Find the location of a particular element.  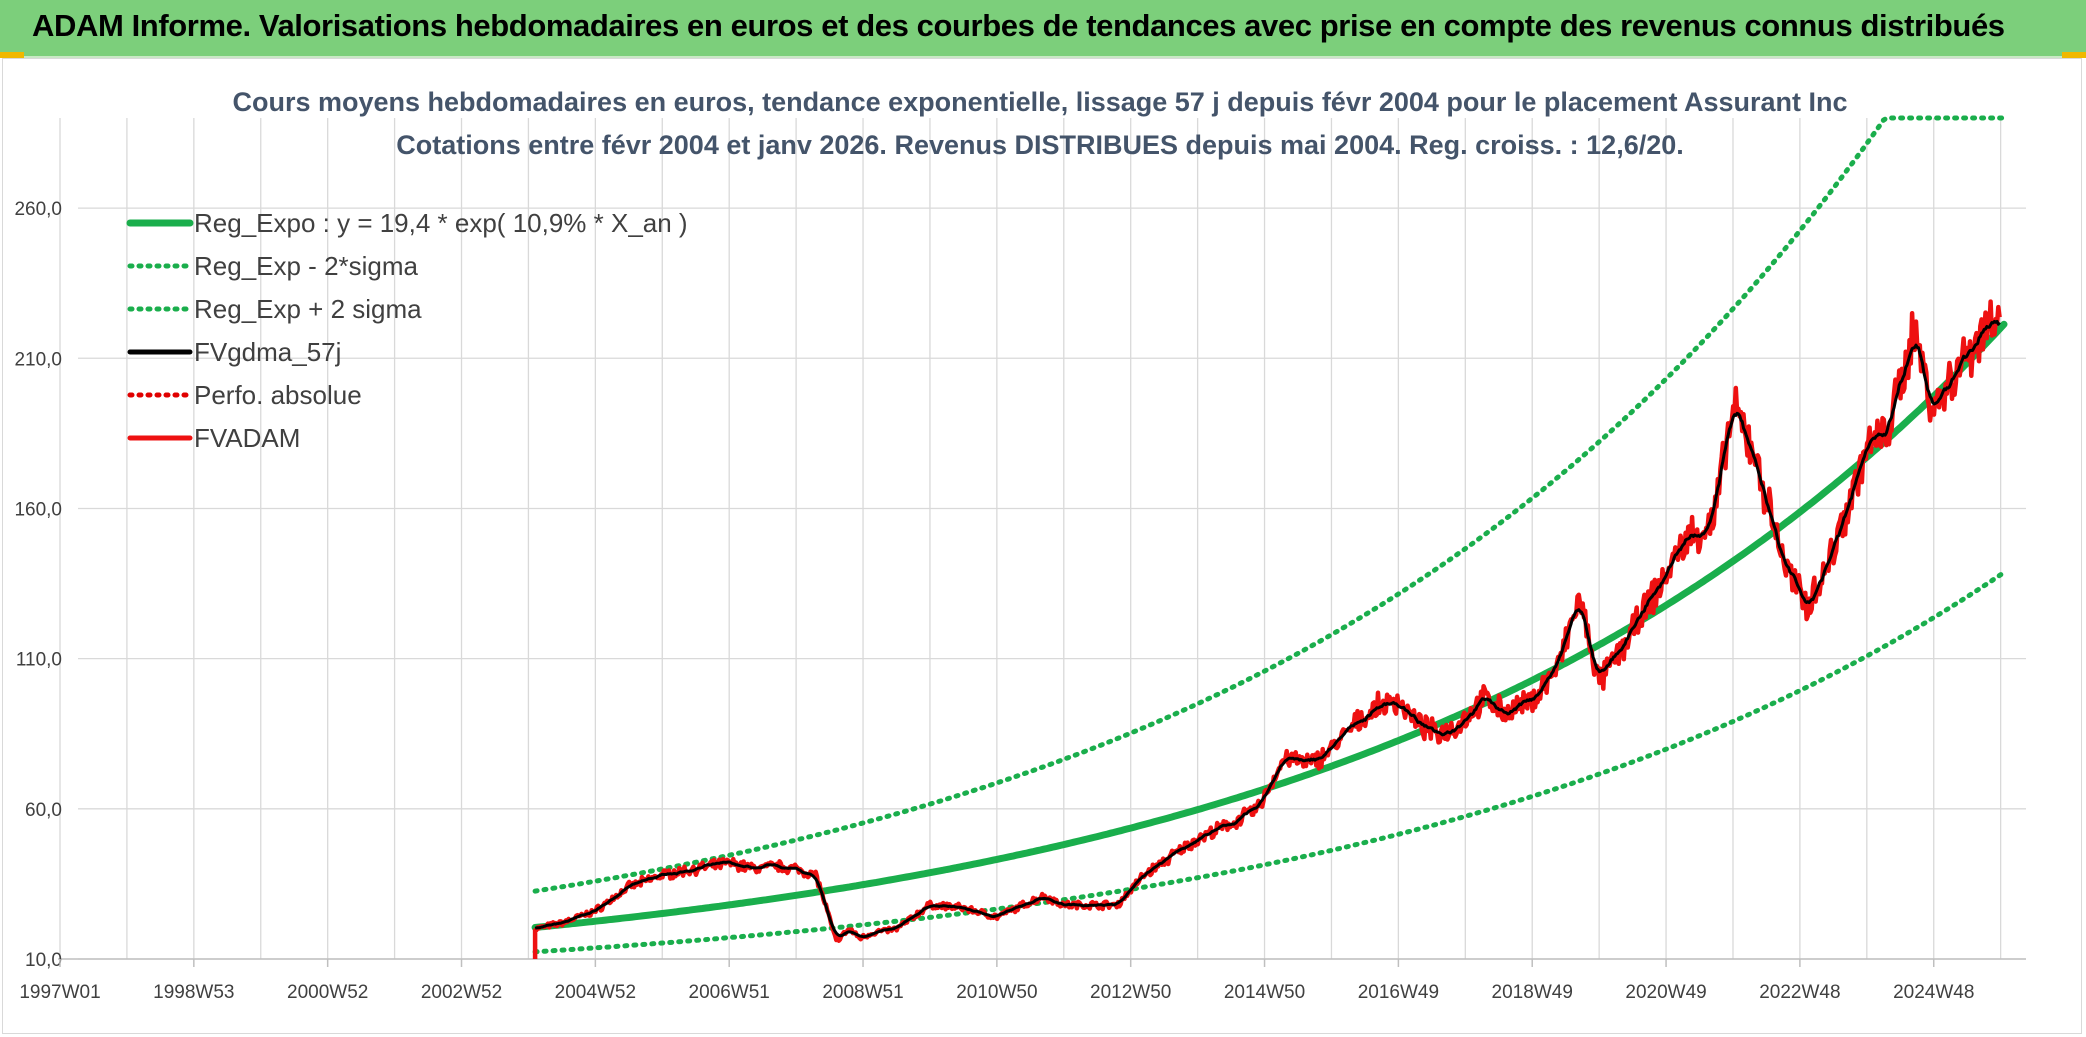

legend-label-fvgdma: FVgdma_57j is located at coordinates (267, 352).